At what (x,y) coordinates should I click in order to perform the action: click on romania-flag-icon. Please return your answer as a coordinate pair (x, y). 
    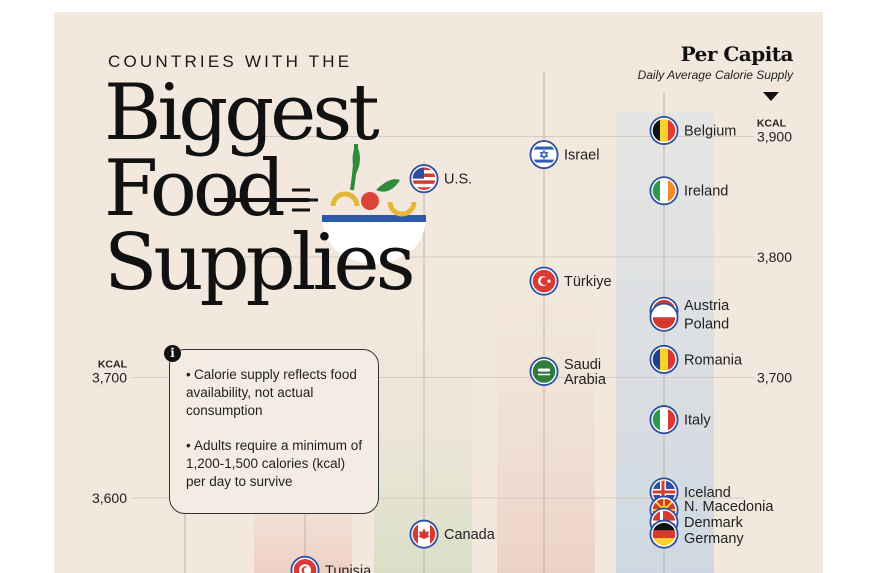
    Looking at the image, I should click on (664, 359).